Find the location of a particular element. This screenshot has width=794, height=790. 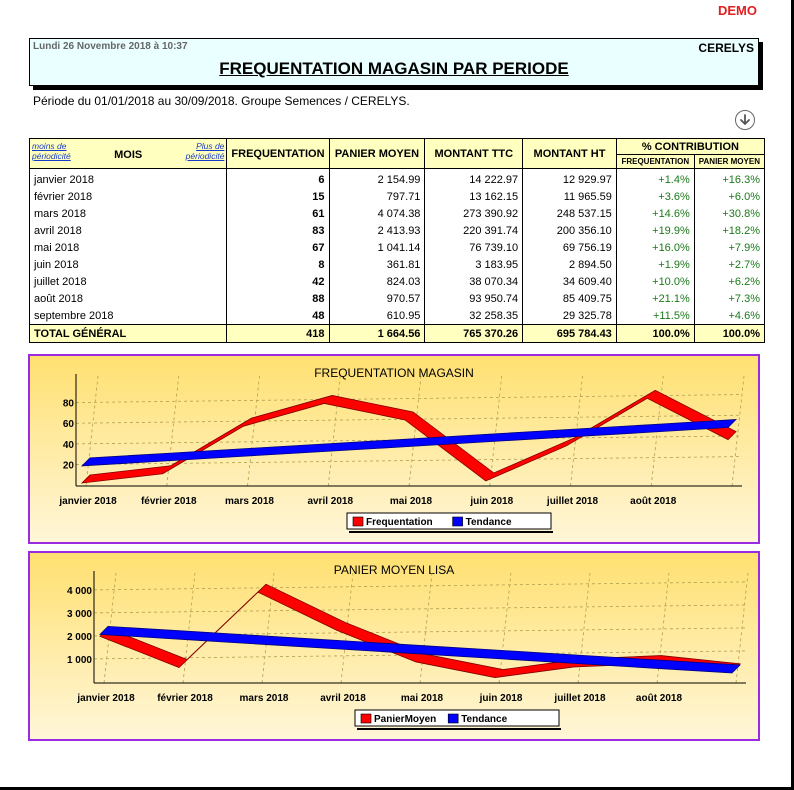

cell-panier: 824.03 is located at coordinates (377, 281).